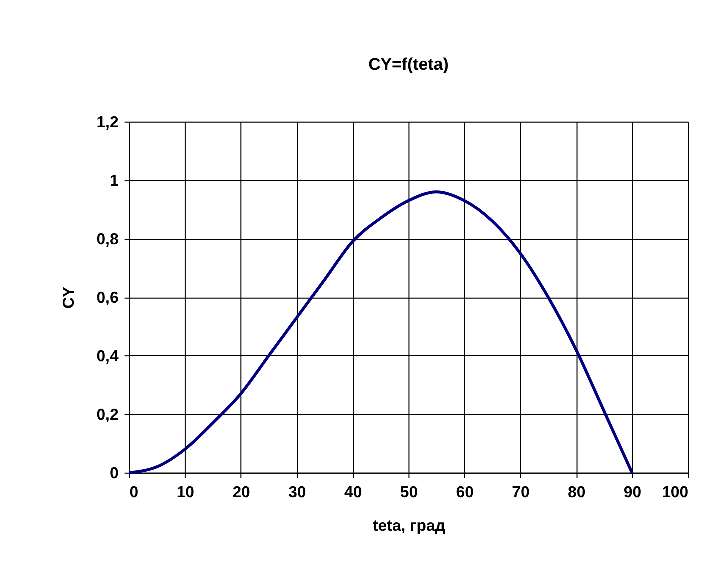 This screenshot has width=713, height=583. What do you see at coordinates (107, 123) in the screenshot?
I see `y-tick-label: 1,2` at bounding box center [107, 123].